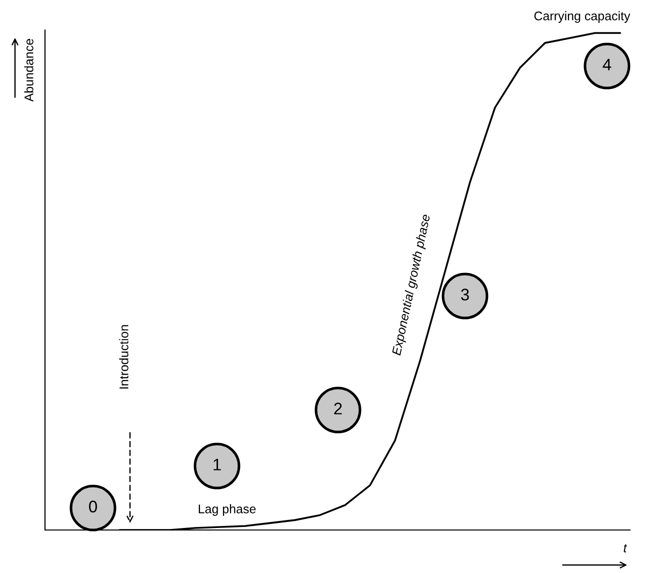 The height and width of the screenshot is (573, 645). What do you see at coordinates (607, 64) in the screenshot?
I see `annotation: 4` at bounding box center [607, 64].